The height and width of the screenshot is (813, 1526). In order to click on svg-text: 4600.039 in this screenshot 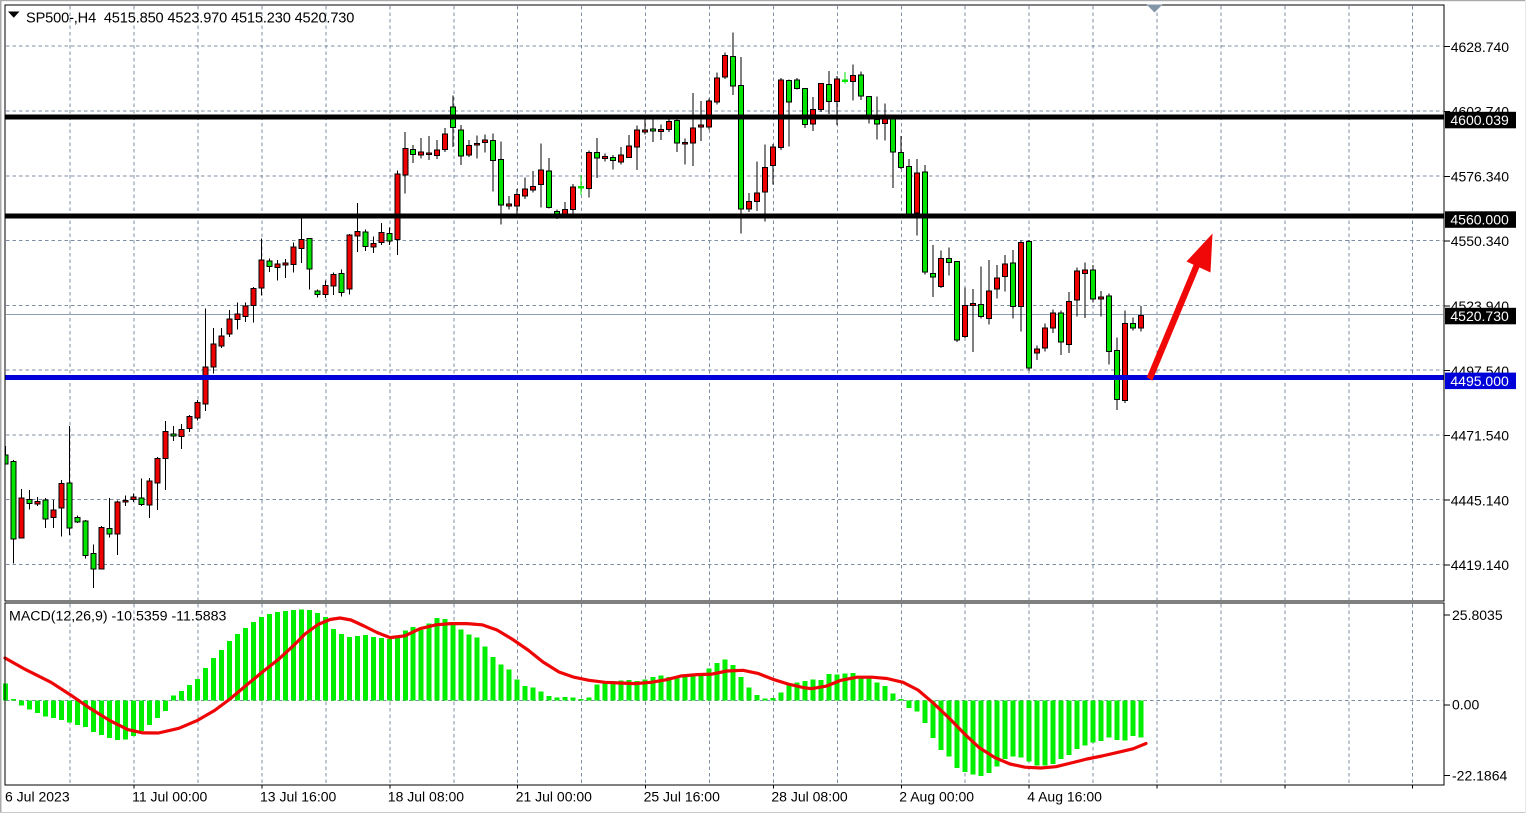, I will do `click(1479, 120)`.